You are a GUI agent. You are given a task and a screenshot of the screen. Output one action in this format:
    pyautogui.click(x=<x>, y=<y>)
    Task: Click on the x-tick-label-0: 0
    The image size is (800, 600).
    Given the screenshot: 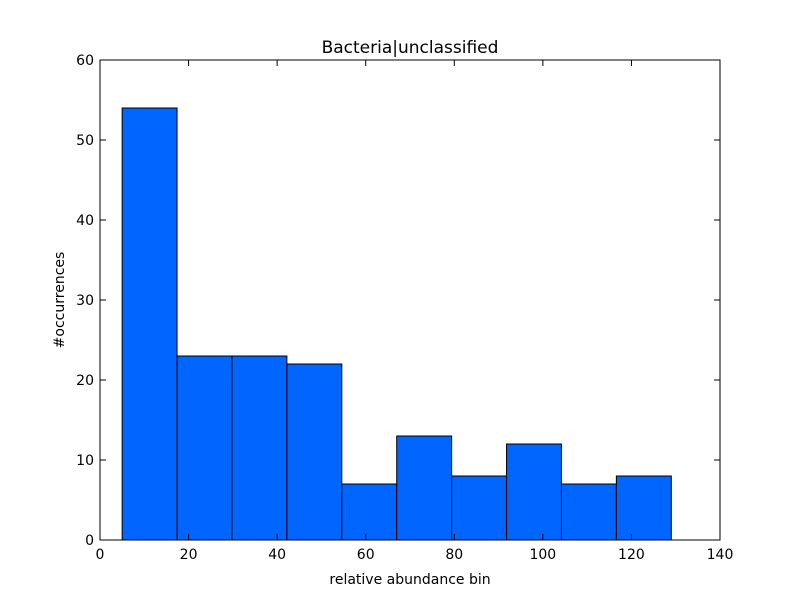 What is the action you would take?
    pyautogui.click(x=100, y=555)
    